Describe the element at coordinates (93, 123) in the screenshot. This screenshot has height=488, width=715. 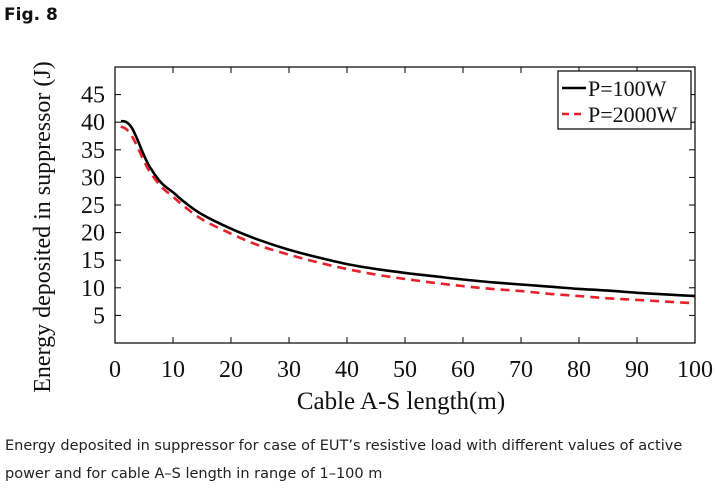
I see `y-tick-label: 40` at that location.